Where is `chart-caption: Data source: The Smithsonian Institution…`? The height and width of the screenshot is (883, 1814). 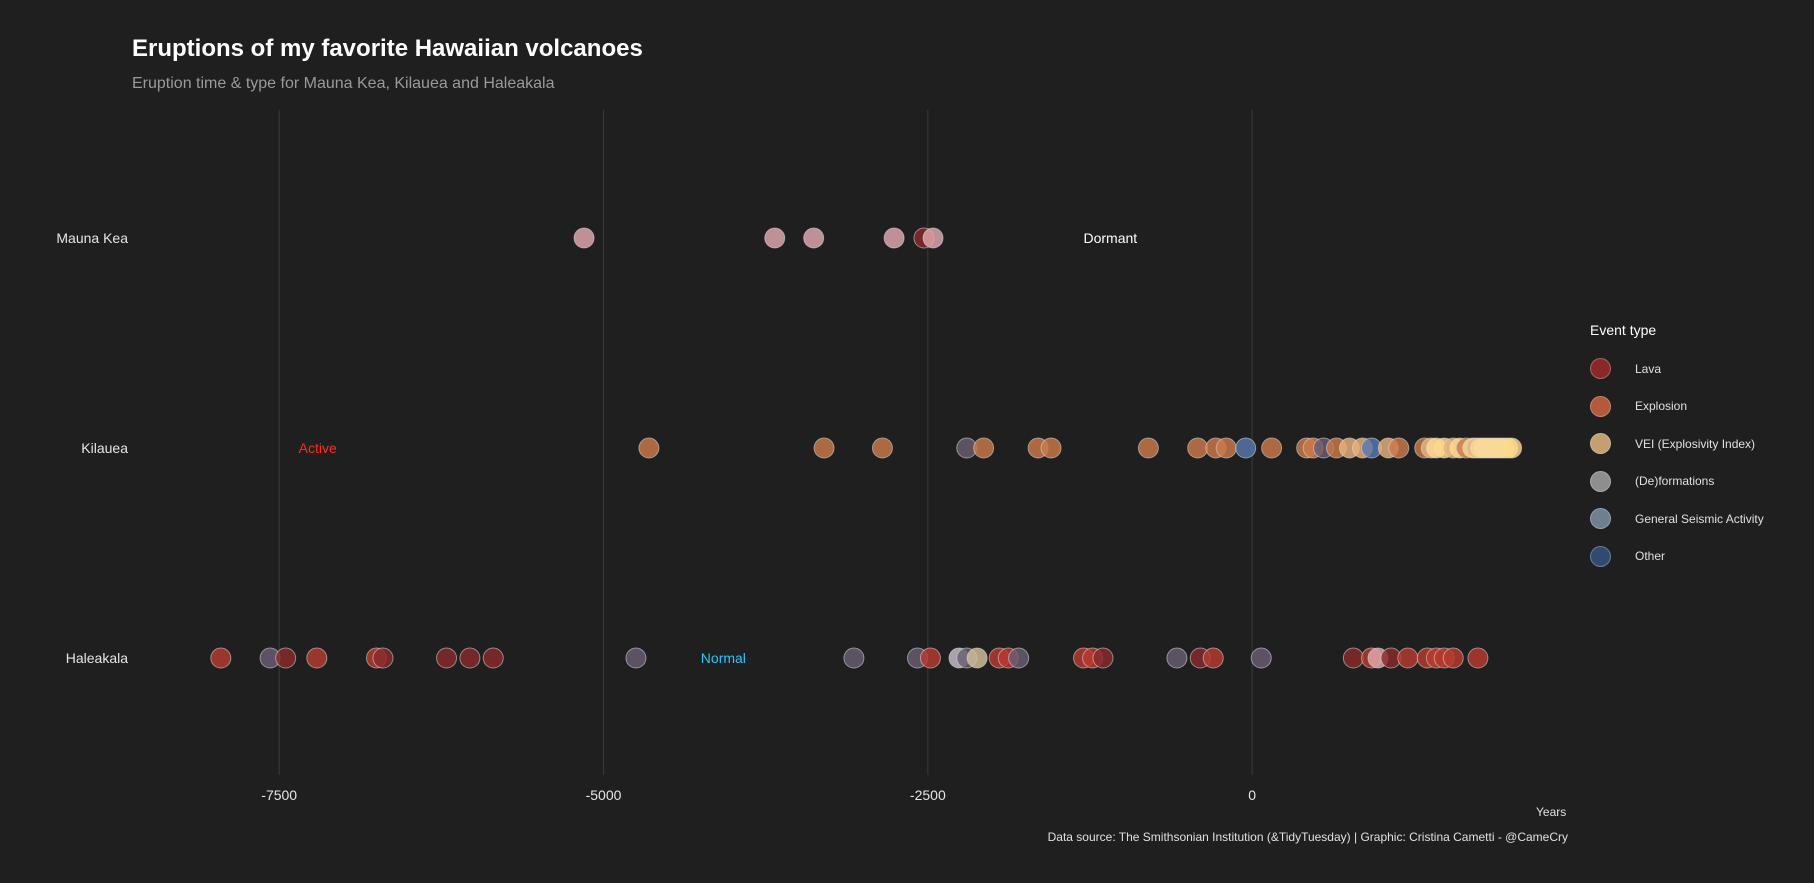
chart-caption: Data source: The Smithsonian Institution… is located at coordinates (1307, 837).